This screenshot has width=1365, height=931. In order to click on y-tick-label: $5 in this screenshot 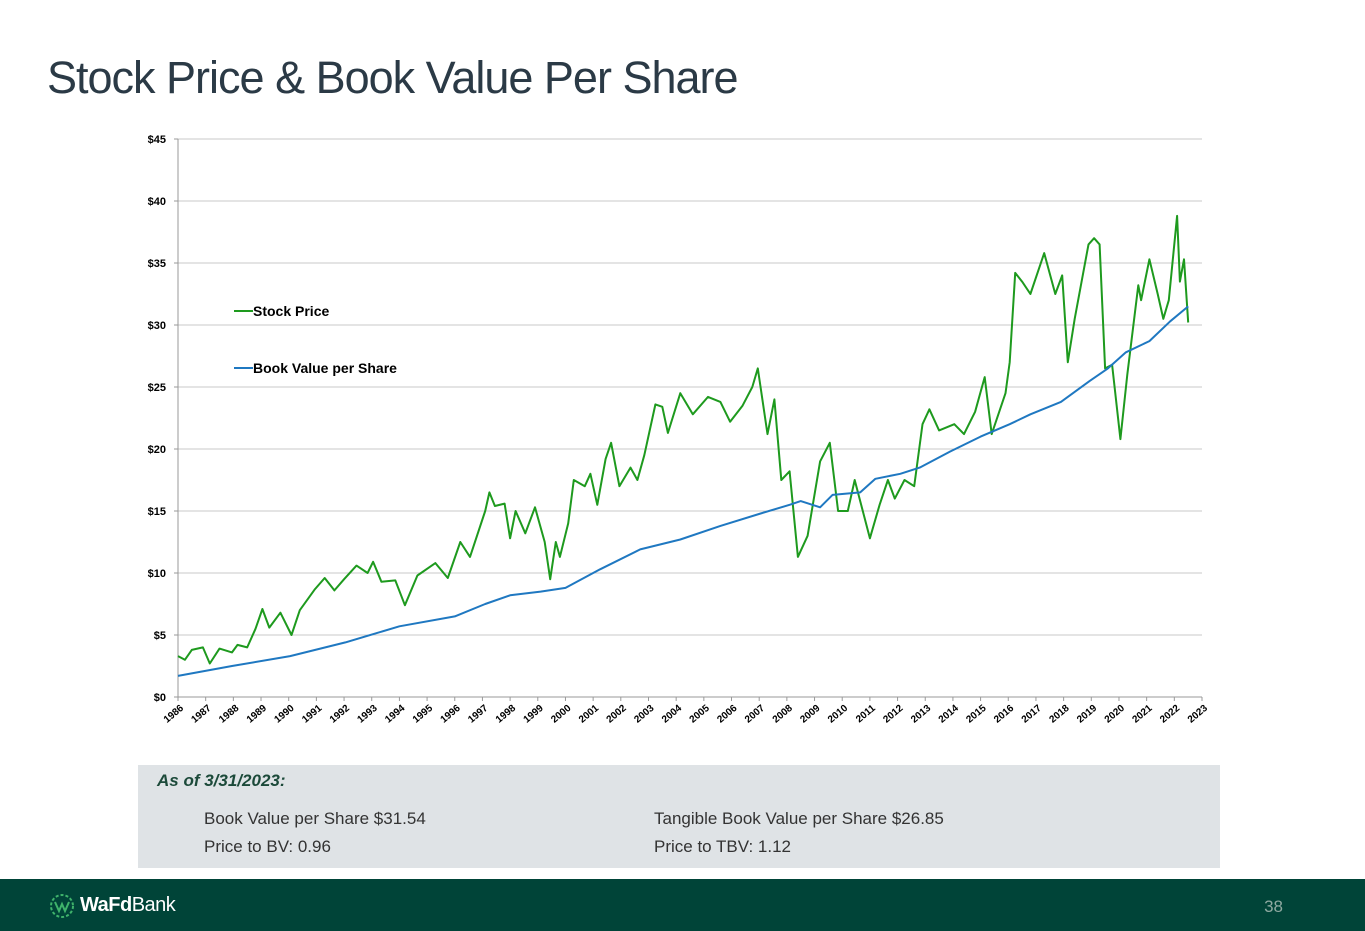, I will do `click(160, 636)`.